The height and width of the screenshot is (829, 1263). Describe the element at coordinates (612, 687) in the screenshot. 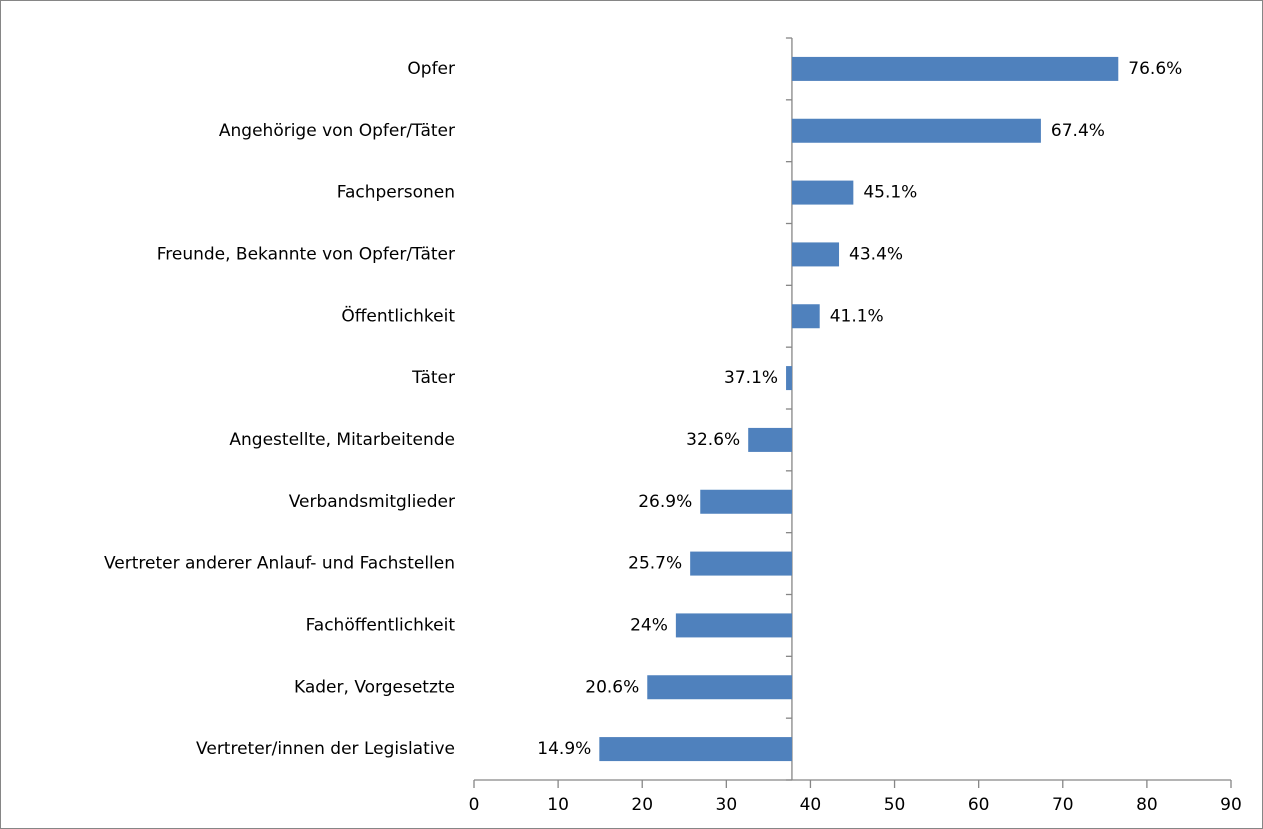

I see `data-label: 20.6%` at that location.